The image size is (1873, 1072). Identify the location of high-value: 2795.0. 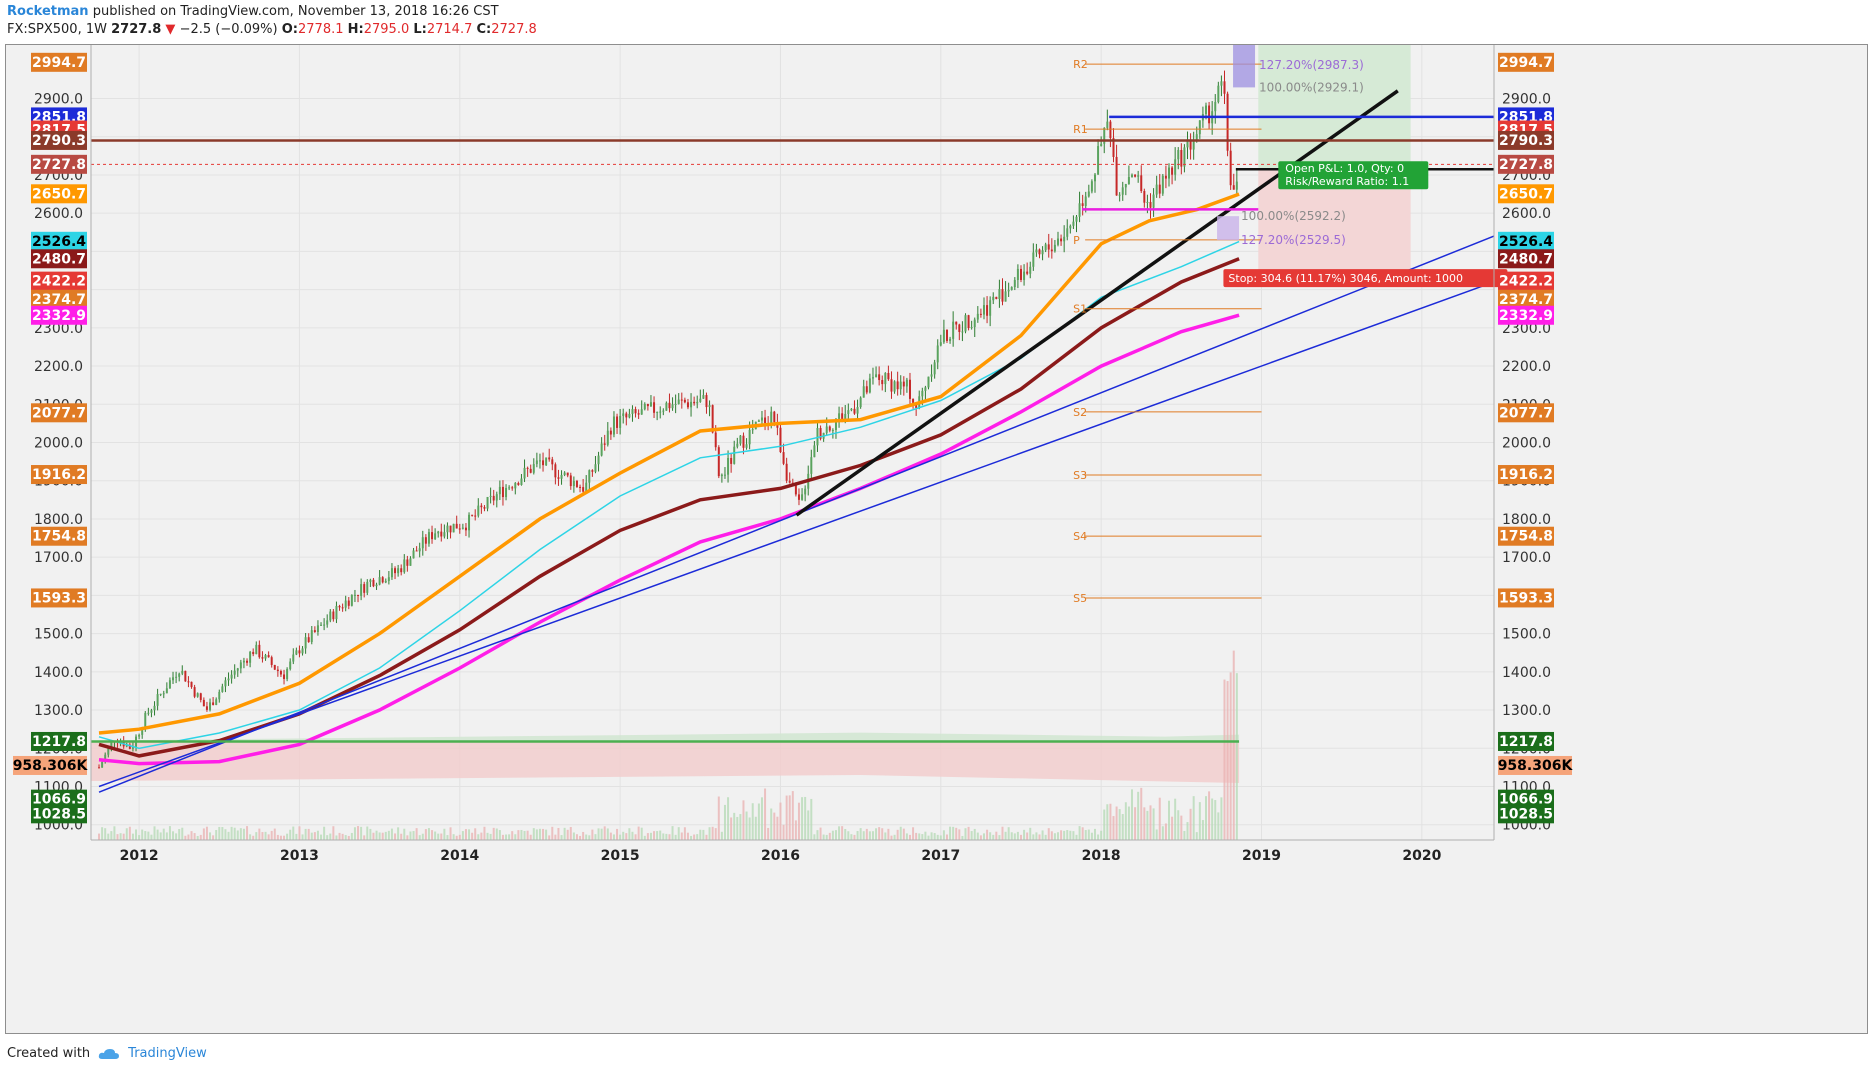
(386, 29).